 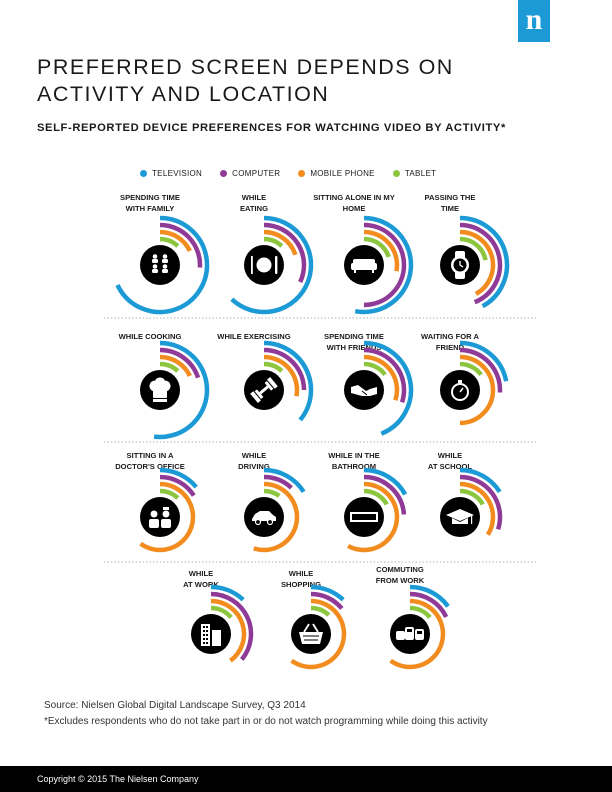 I want to click on activity-label: WHILE COOKING, so click(x=150, y=336).